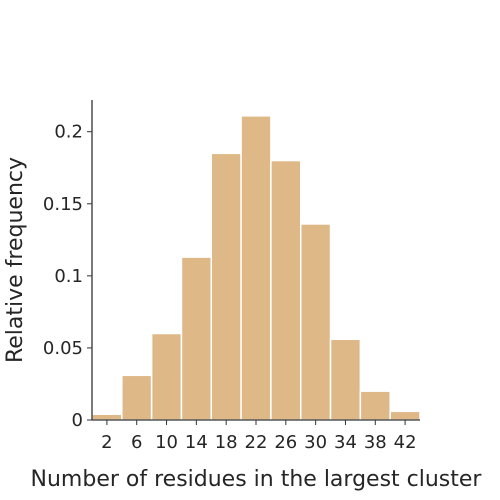 The height and width of the screenshot is (500, 500). What do you see at coordinates (405, 442) in the screenshot?
I see `x-tick-label: 42` at bounding box center [405, 442].